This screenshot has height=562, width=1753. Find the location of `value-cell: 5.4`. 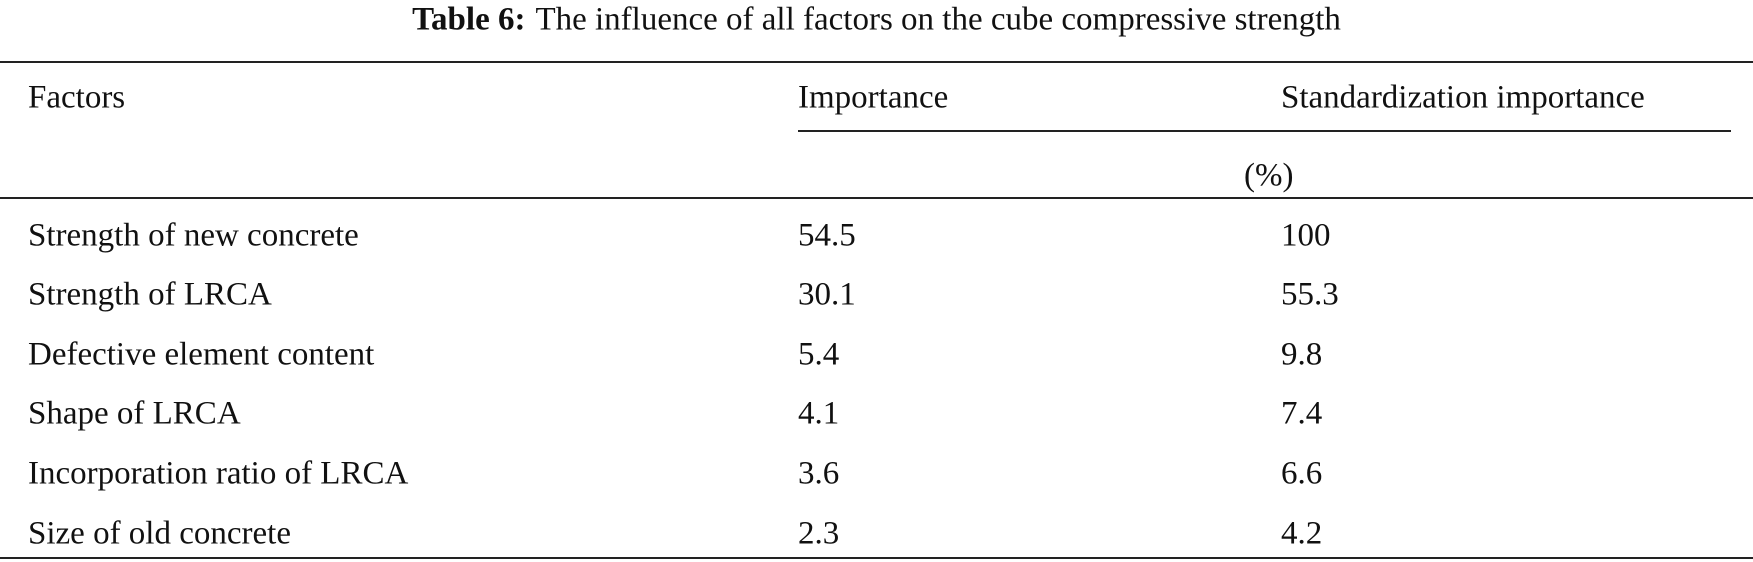

value-cell: 5.4 is located at coordinates (819, 354).